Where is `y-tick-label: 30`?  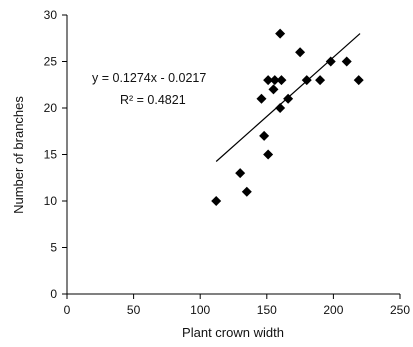 y-tick-label: 30 is located at coordinates (51, 15).